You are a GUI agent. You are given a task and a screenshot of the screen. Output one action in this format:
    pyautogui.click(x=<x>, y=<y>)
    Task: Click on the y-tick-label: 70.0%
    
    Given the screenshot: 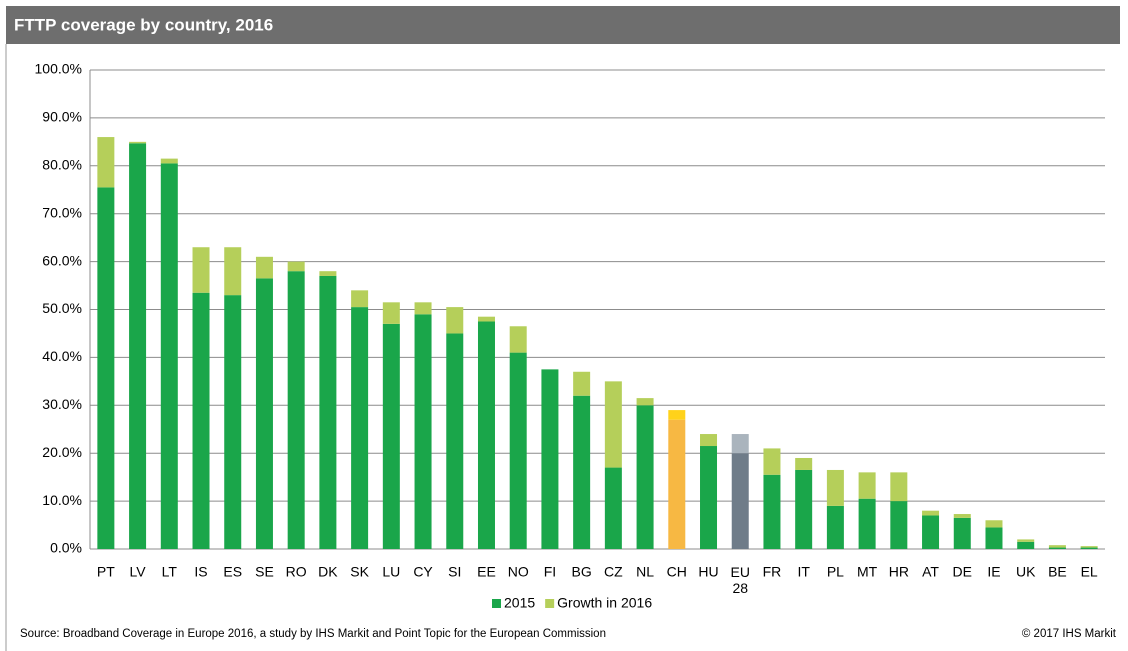 What is the action you would take?
    pyautogui.click(x=62, y=212)
    